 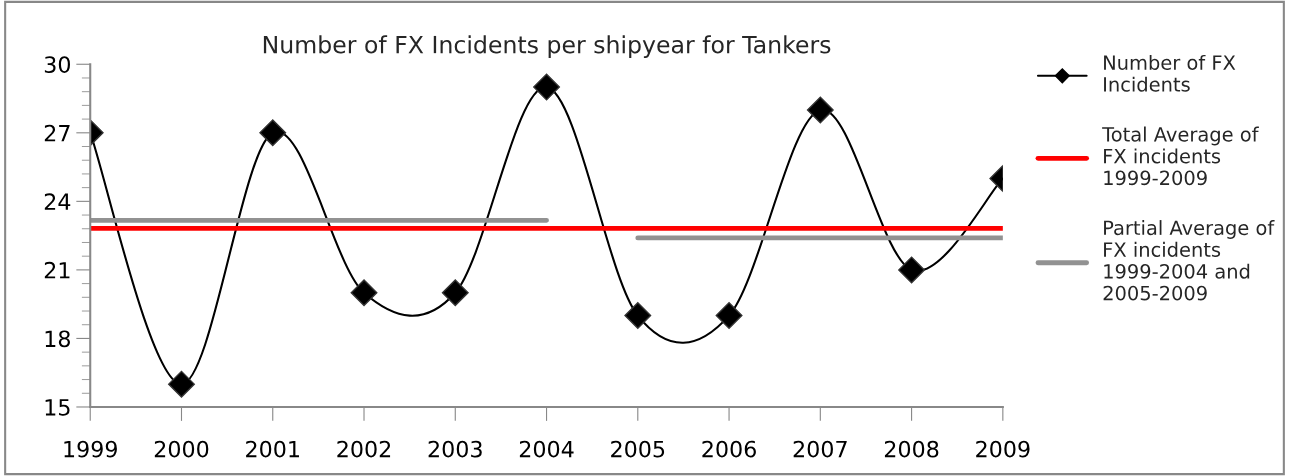 I want to click on x-tick-label: 2004, so click(x=546, y=449).